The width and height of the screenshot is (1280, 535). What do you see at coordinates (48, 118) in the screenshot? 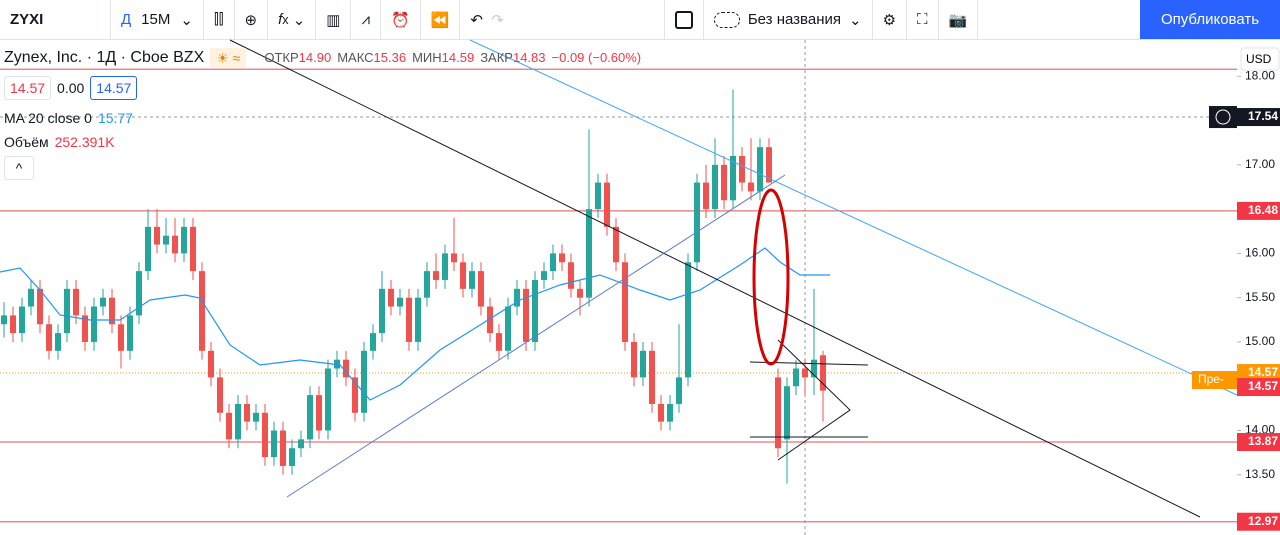
I see `ma-label: MA 20 close 0` at bounding box center [48, 118].